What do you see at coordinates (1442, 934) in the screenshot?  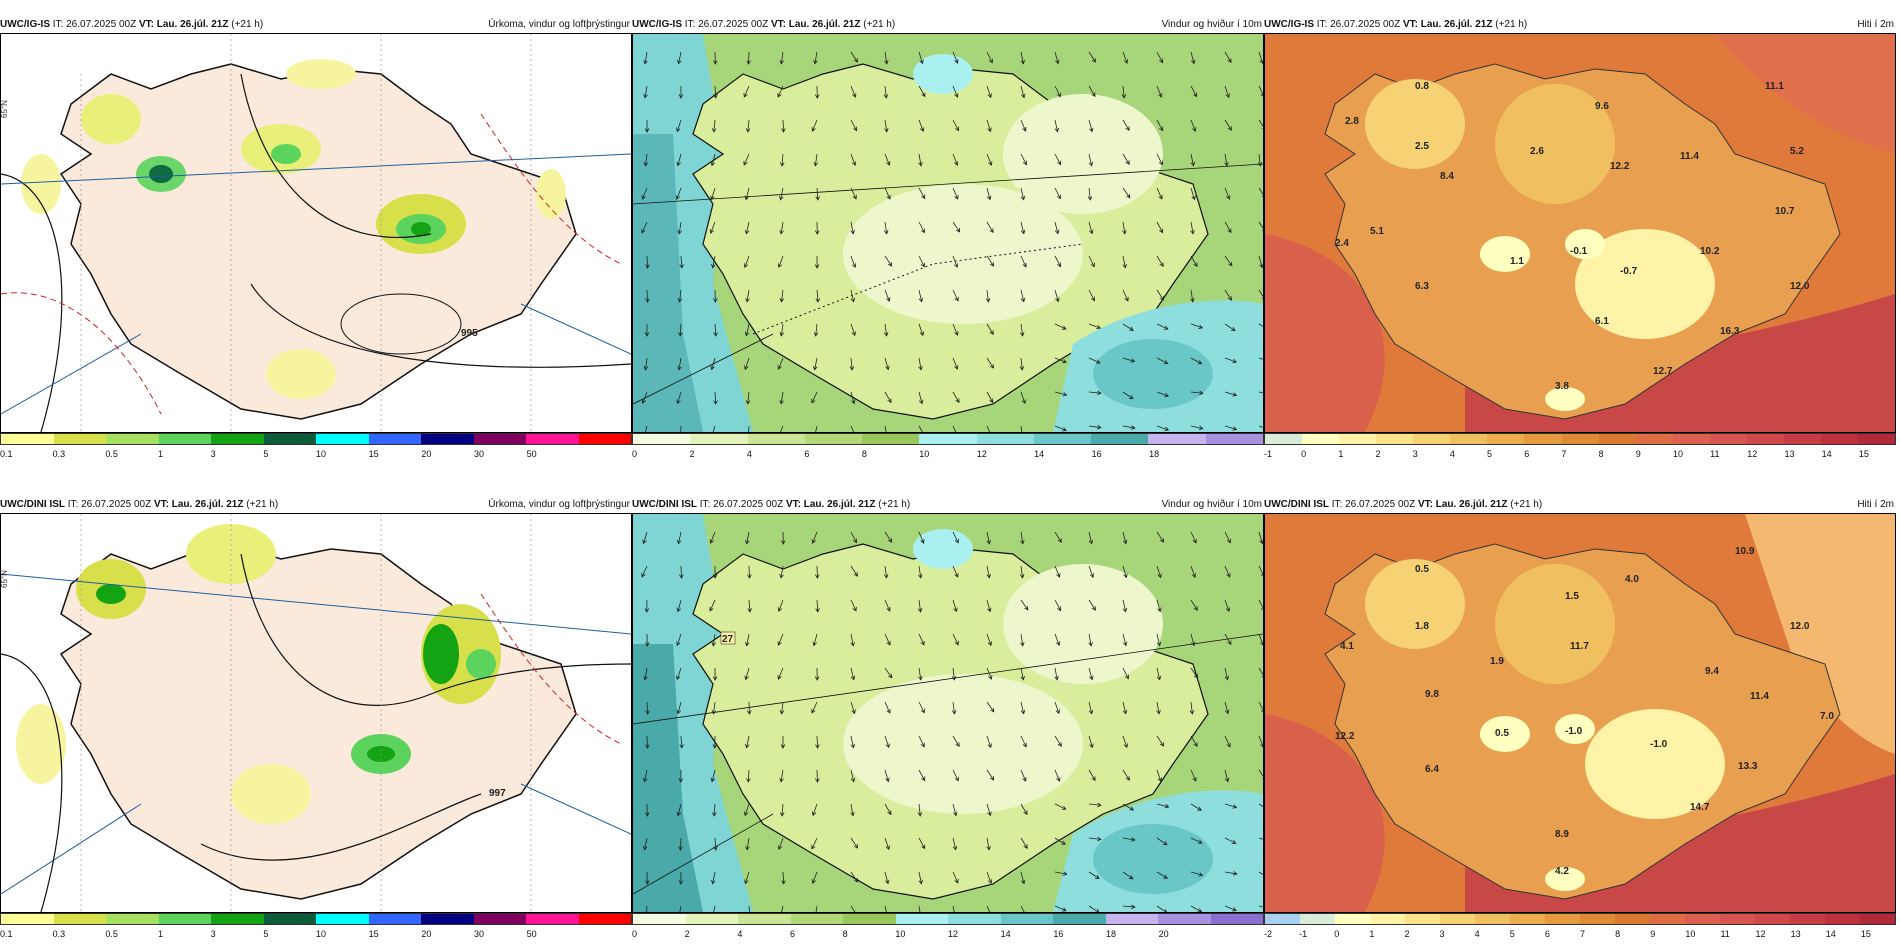 I see `colorbar-tick-label: 3` at bounding box center [1442, 934].